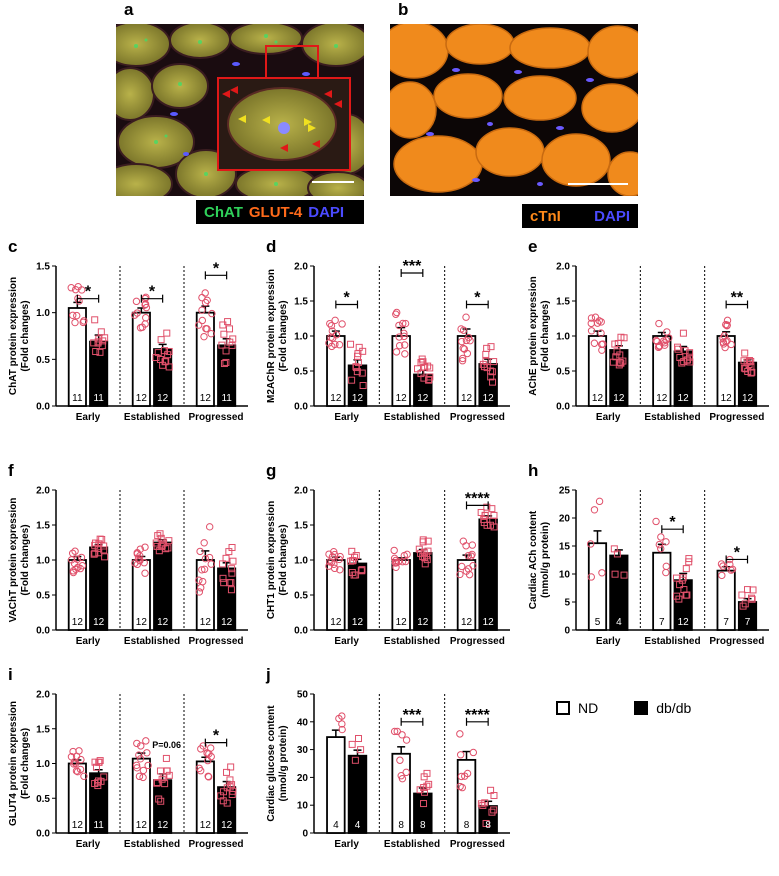 Image resolution: width=779 pixels, height=876 pixels. I want to click on y-tick-label: 5, so click(567, 603).